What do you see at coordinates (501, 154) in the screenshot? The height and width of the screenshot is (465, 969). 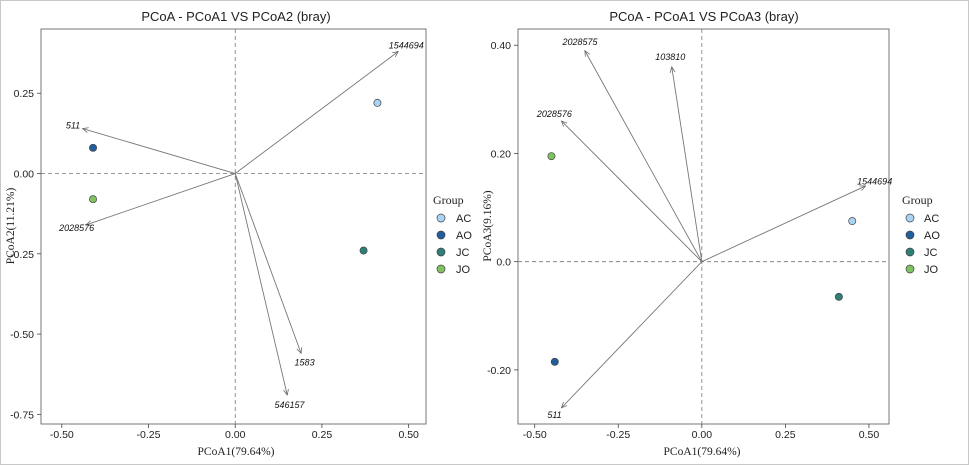 I see `panel-2-y-tick-label: 0.20` at bounding box center [501, 154].